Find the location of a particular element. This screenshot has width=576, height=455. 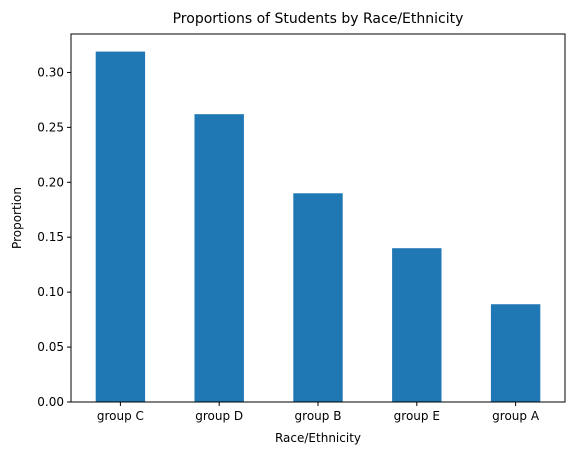

y-tick-label: 0.20 is located at coordinates (50, 182).